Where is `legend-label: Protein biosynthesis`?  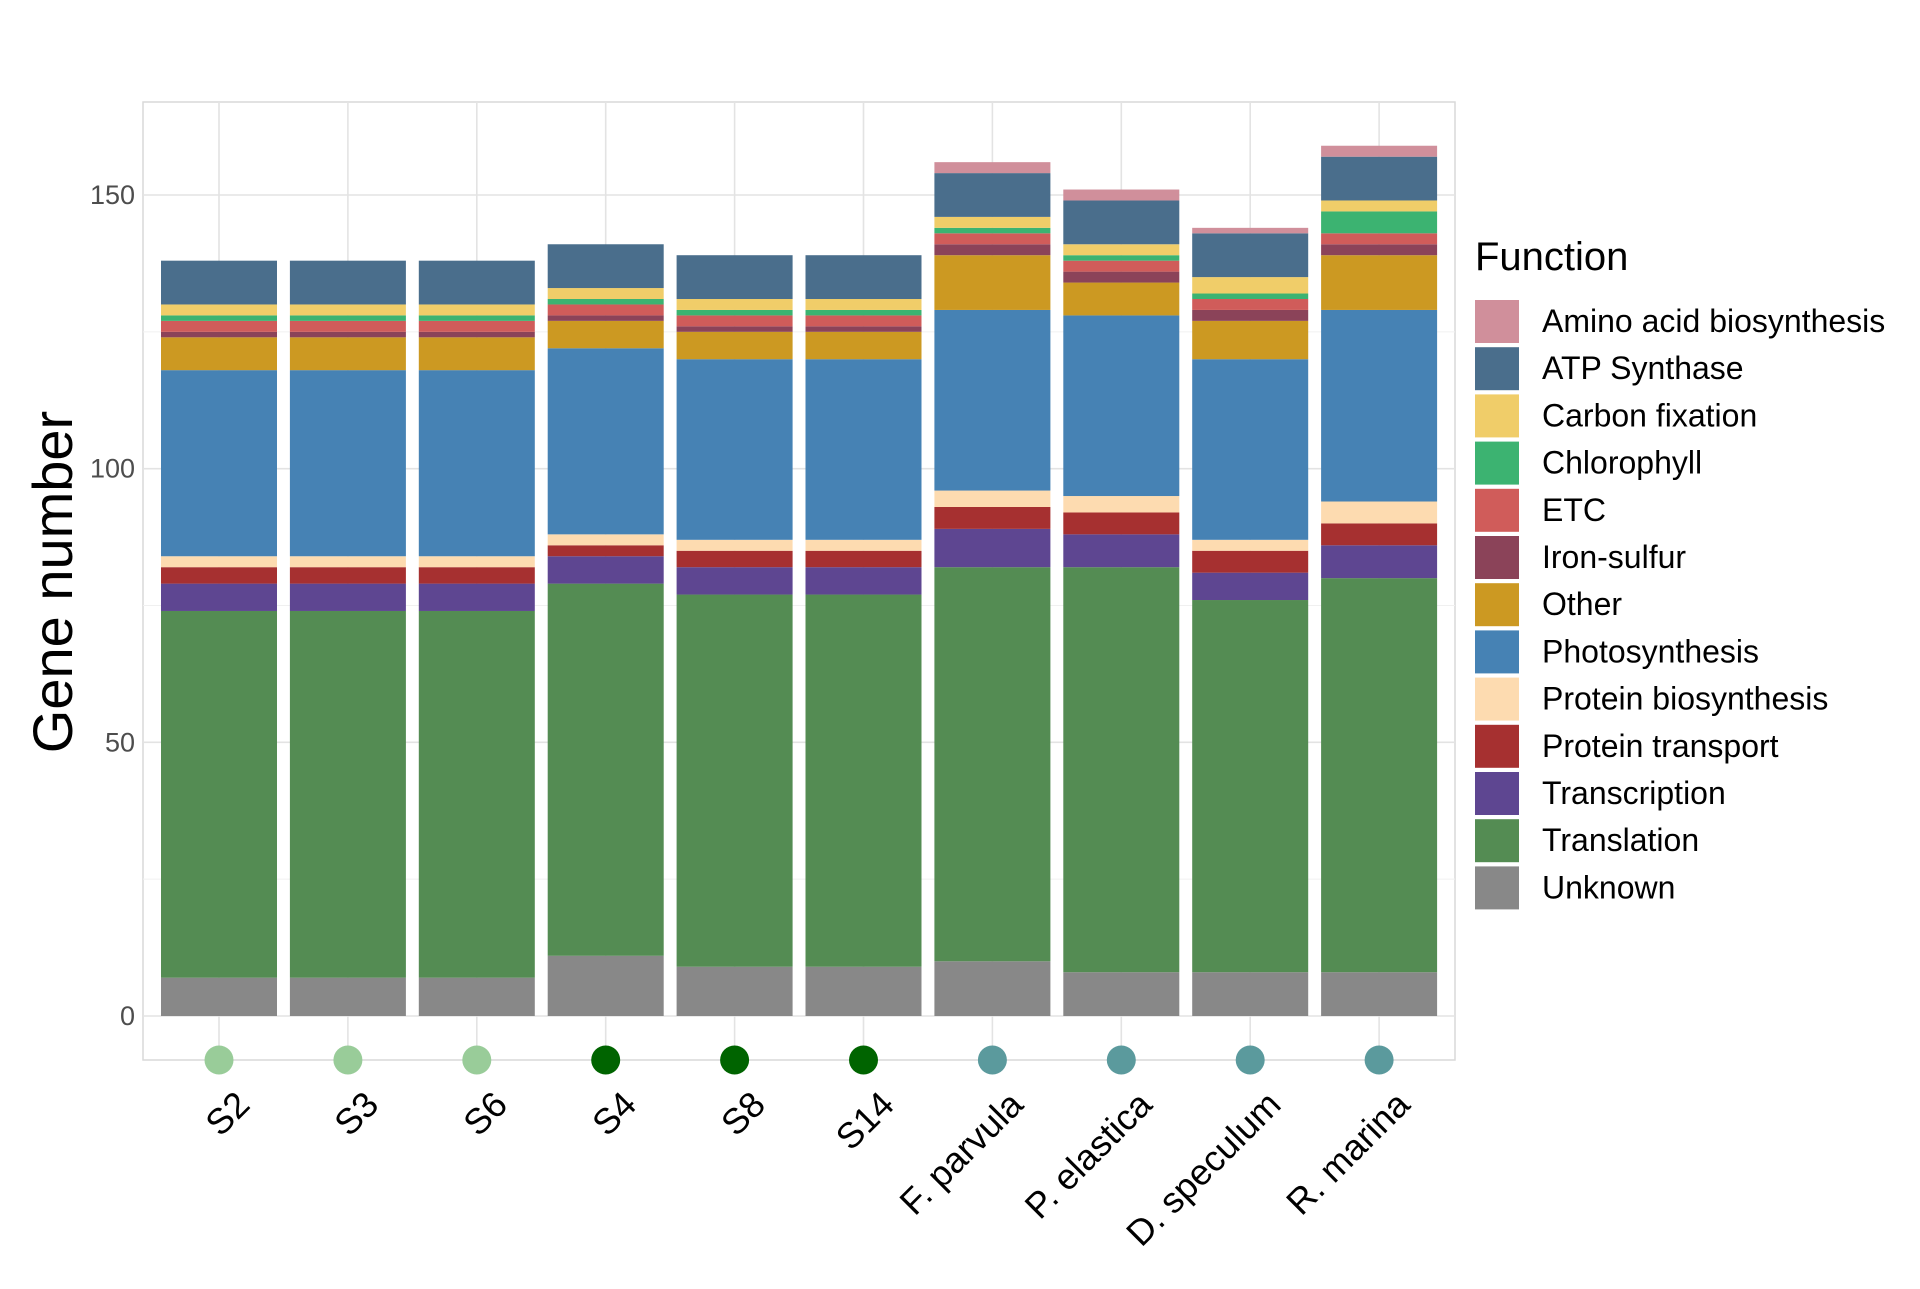 legend-label: Protein biosynthesis is located at coordinates (1685, 699).